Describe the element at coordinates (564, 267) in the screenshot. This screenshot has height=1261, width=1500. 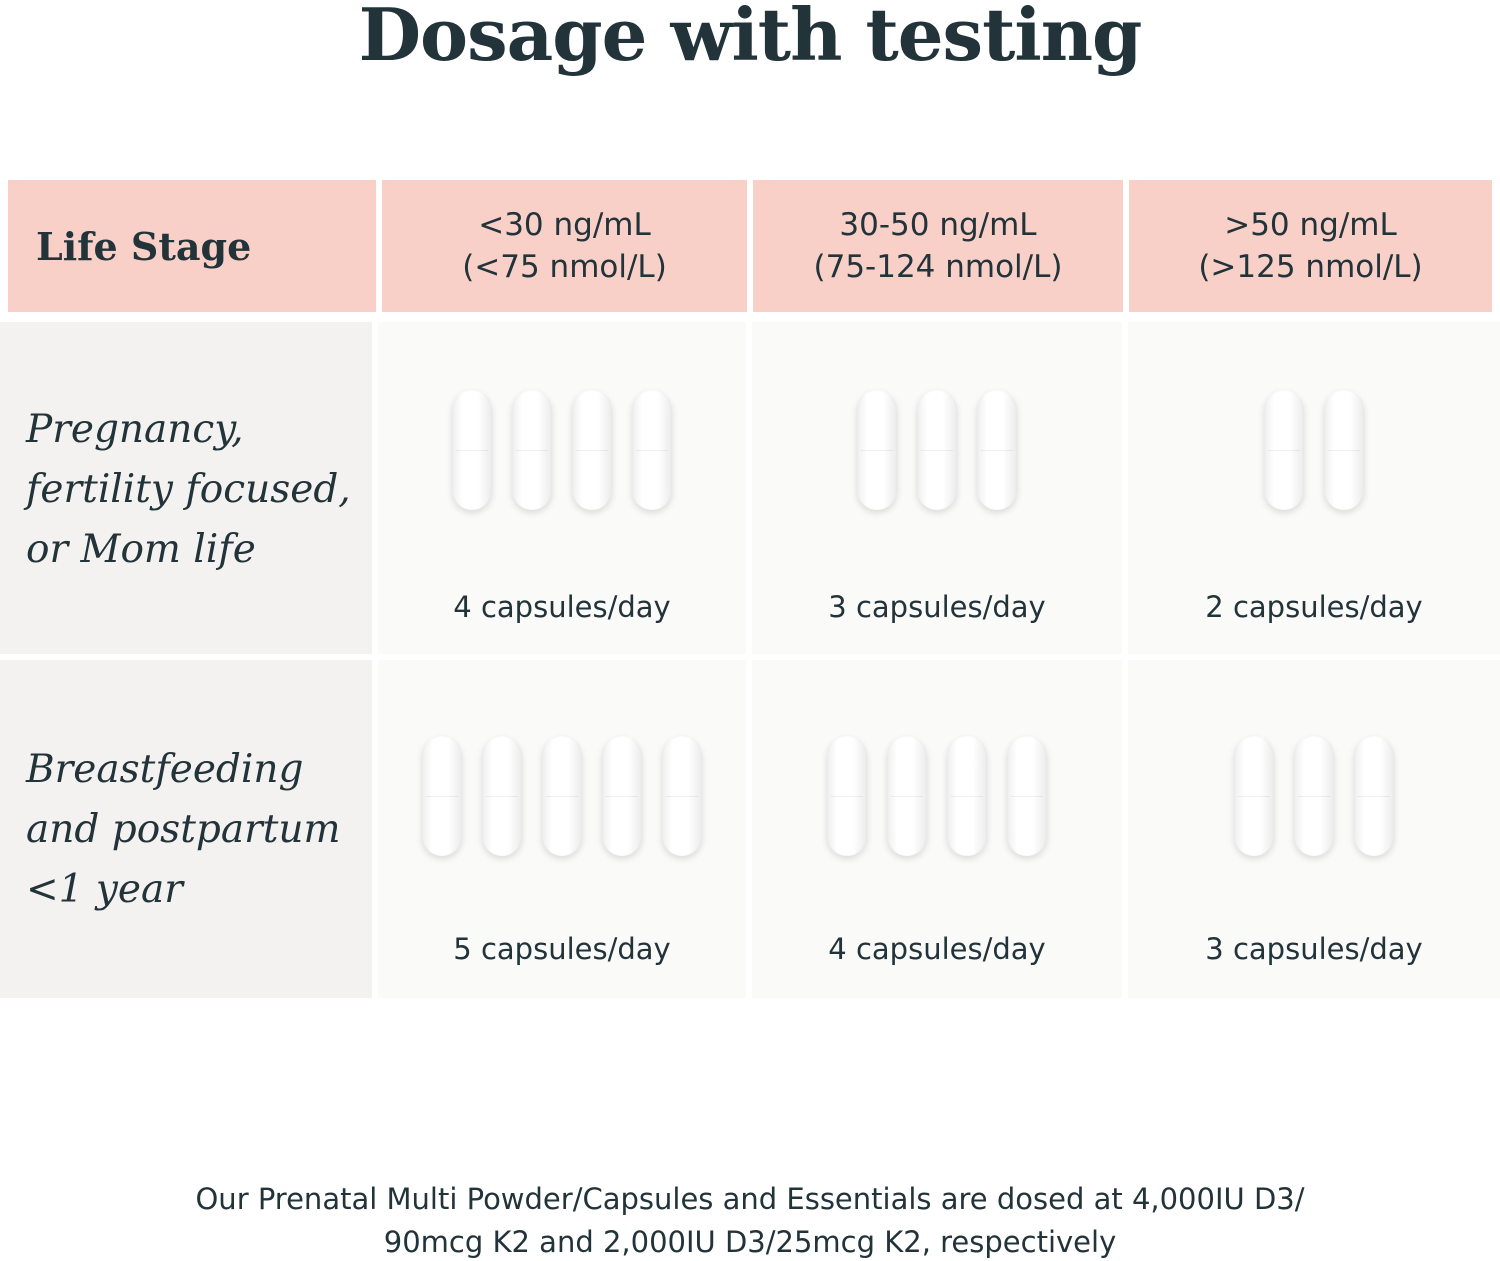
I see `range-low-nmol: (<75 nmol/L)` at that location.